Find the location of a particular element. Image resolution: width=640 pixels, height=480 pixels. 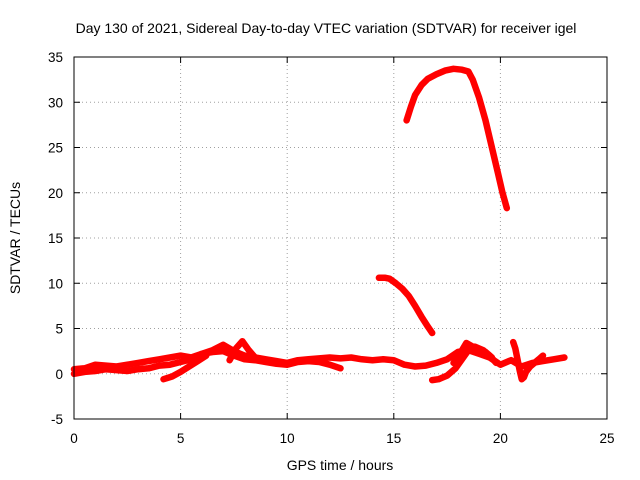

series-short-arc-e is located at coordinates (528, 360).